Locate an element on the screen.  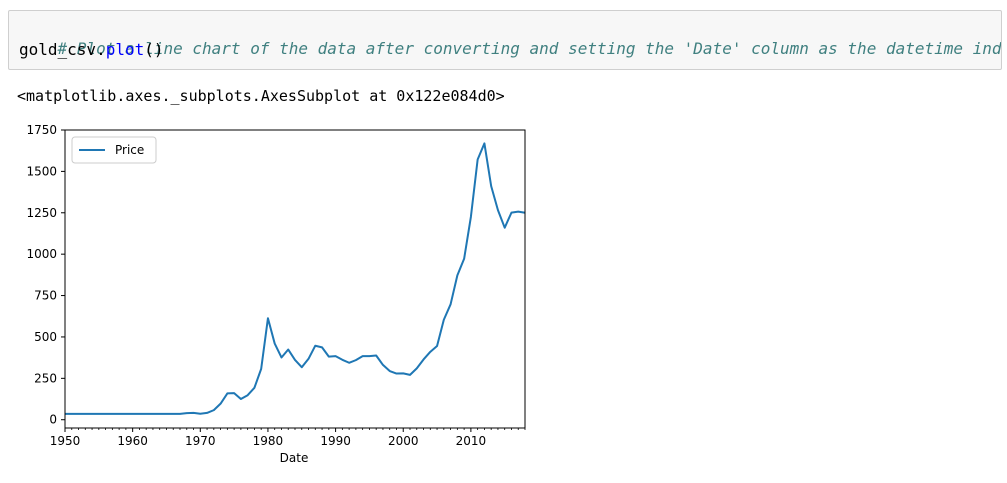
x-tick-label: 1990 is located at coordinates (335, 441).